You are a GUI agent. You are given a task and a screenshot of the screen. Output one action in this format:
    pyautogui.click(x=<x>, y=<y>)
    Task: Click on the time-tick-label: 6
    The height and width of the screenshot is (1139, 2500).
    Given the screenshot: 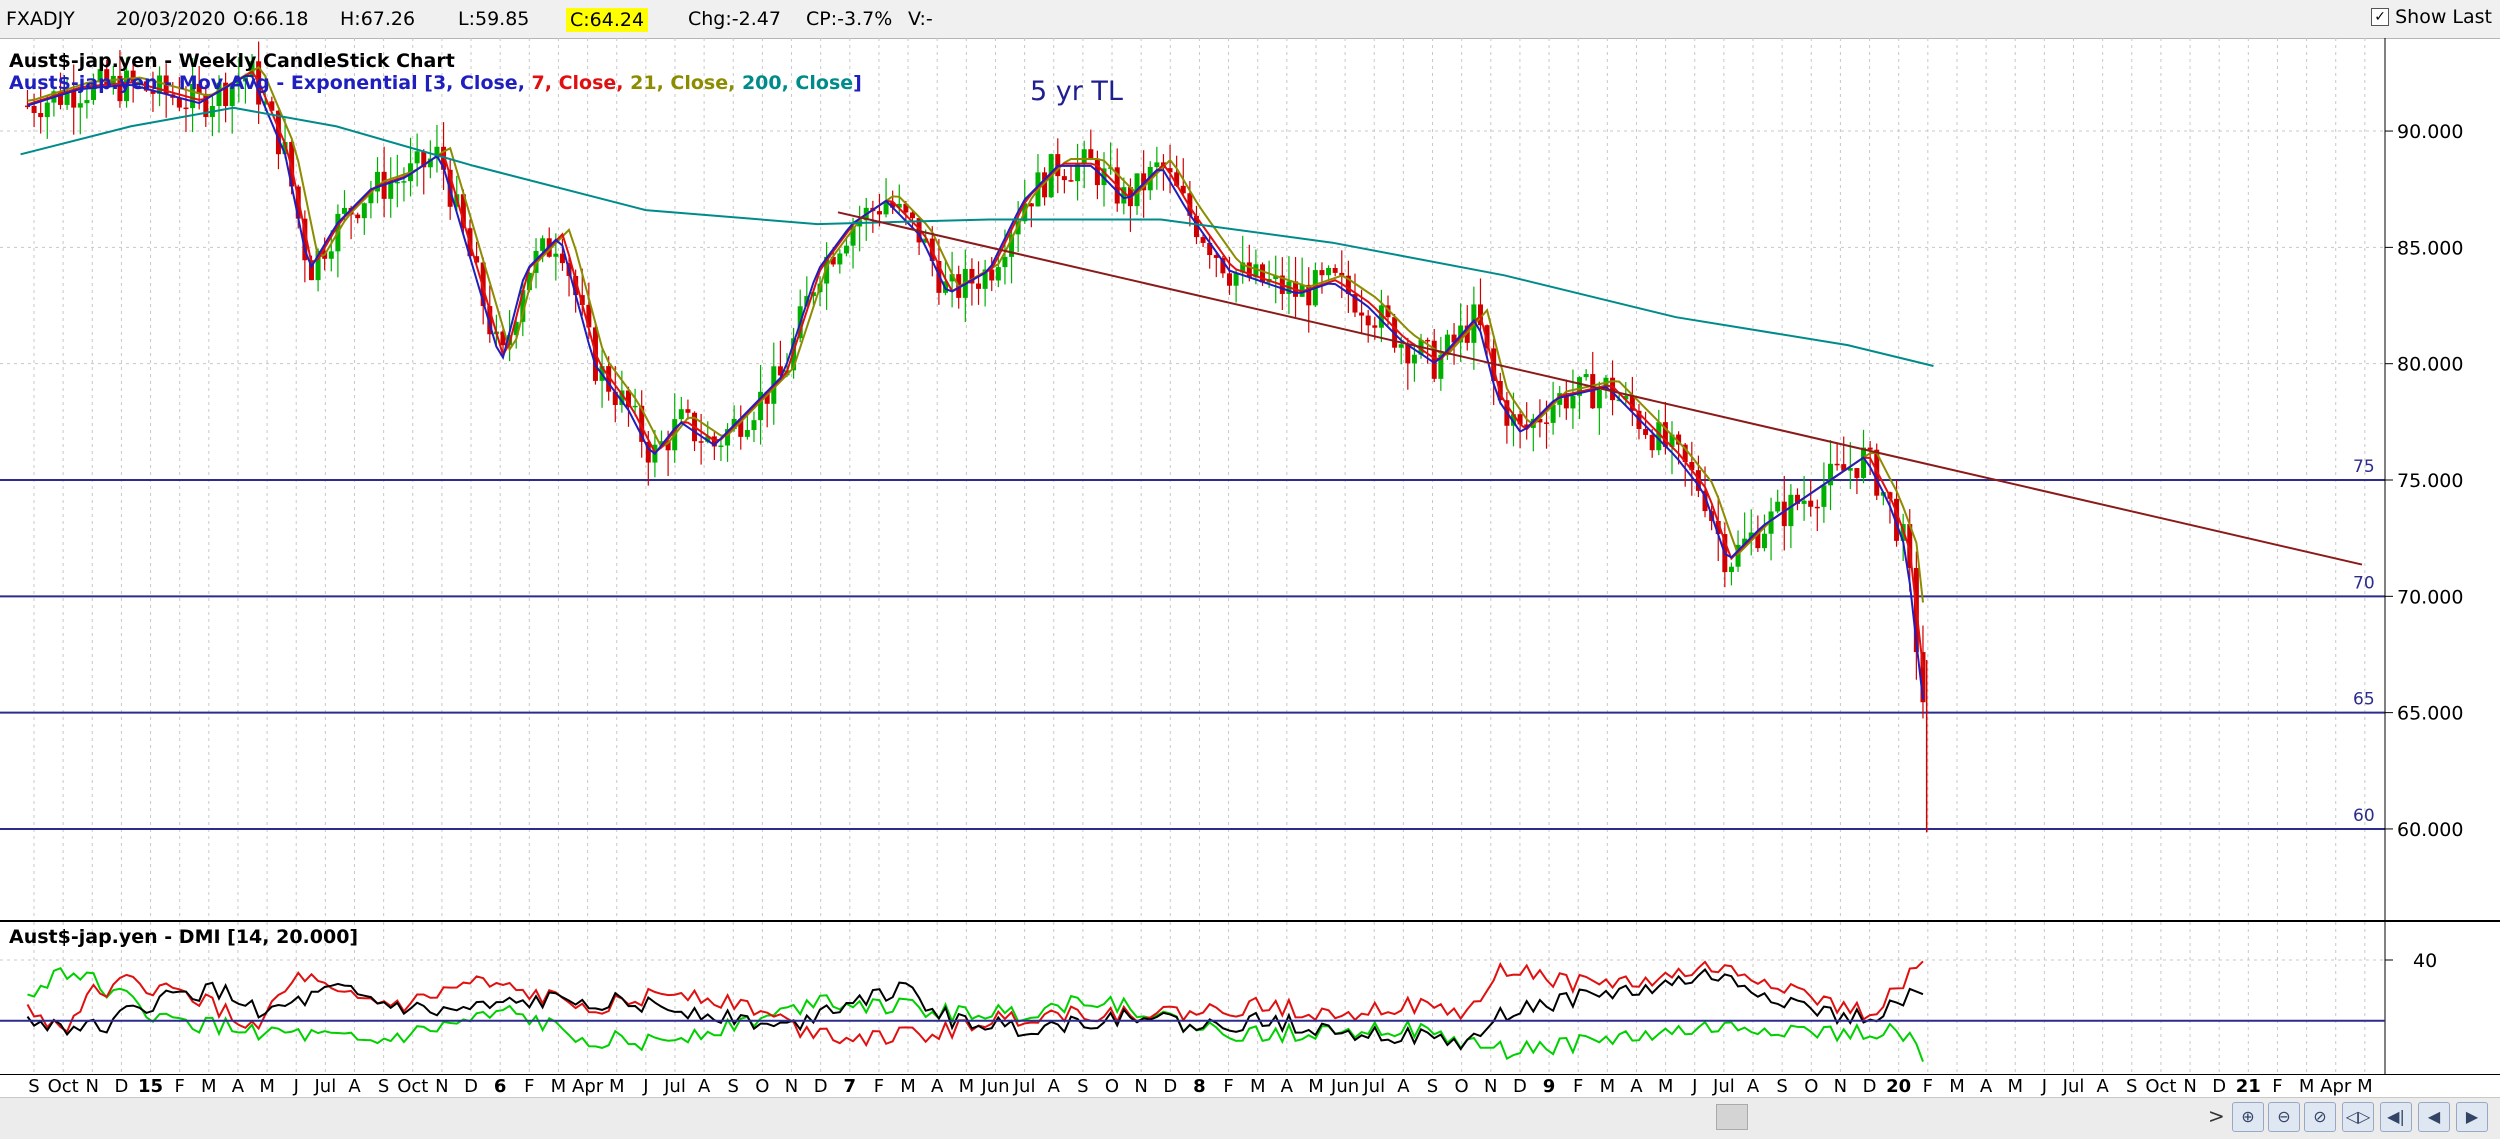 What is the action you would take?
    pyautogui.click(x=500, y=1086)
    